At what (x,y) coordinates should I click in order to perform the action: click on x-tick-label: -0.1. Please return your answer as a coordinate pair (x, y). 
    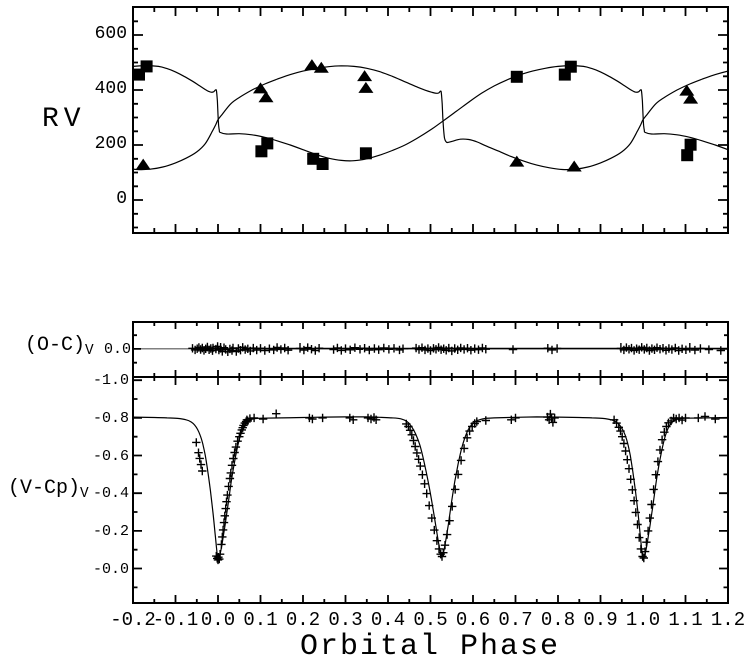
    Looking at the image, I should click on (175, 620).